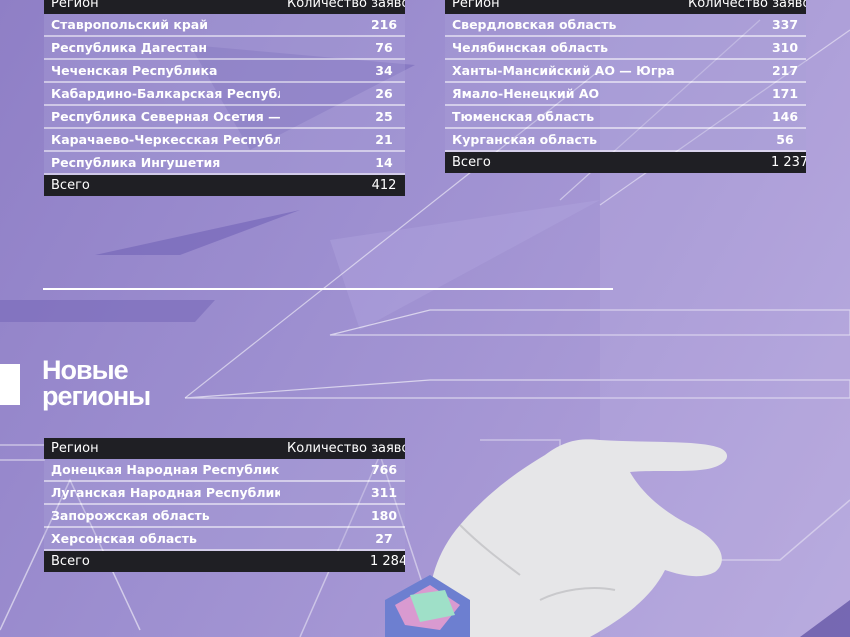 Image resolution: width=850 pixels, height=637 pixels. I want to click on cell-count: 217, so click(743, 71).